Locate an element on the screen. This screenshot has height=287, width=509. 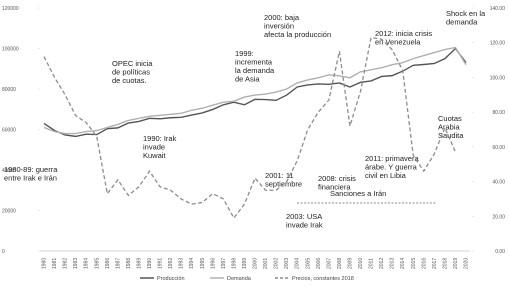
annotation: árabe. Y guerra is located at coordinates (391, 167).